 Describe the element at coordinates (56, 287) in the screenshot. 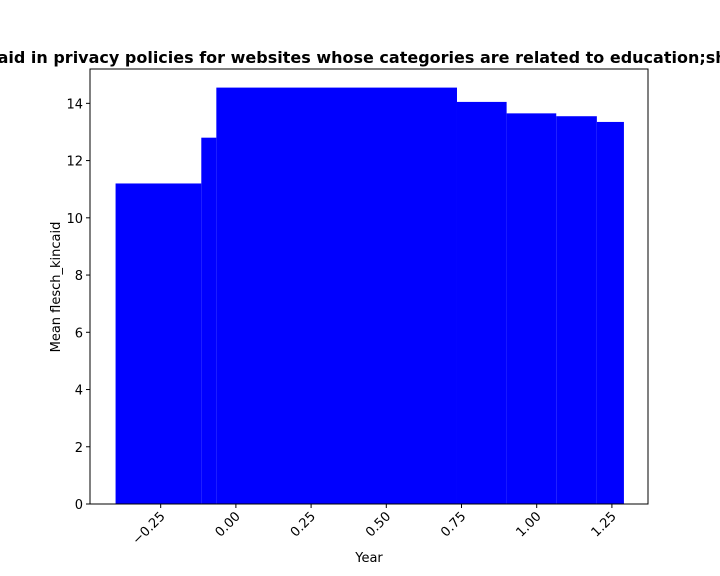

I see `y-axis-label: Mean flesch_kincaid` at that location.